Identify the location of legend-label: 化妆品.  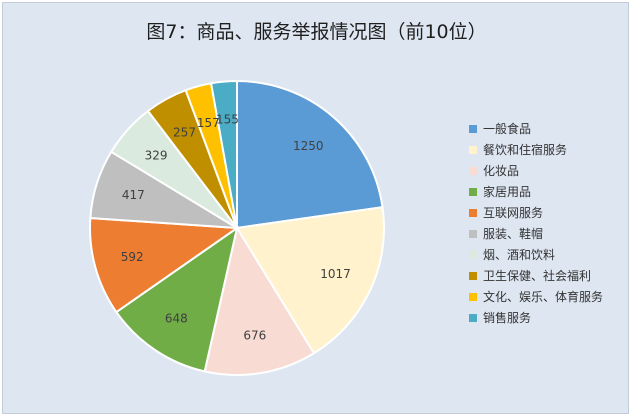
(501, 171).